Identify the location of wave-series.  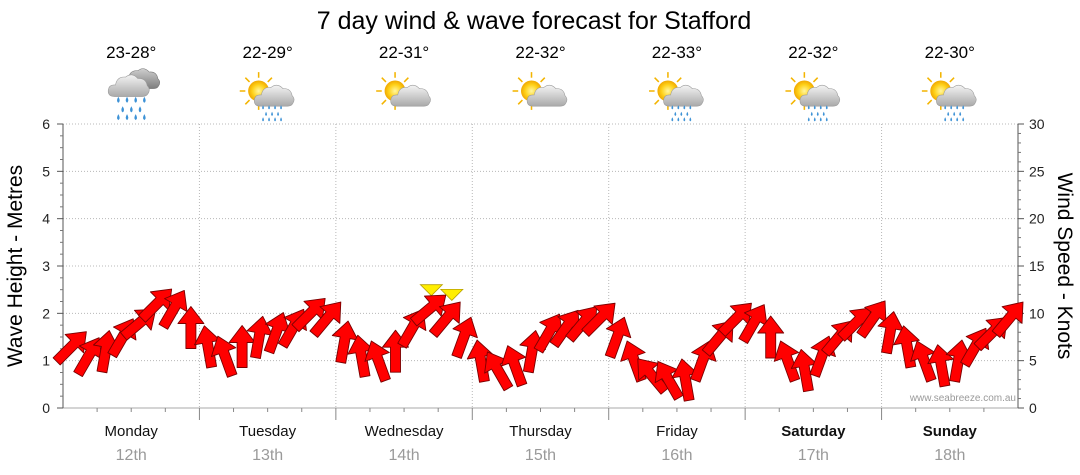
(441, 292).